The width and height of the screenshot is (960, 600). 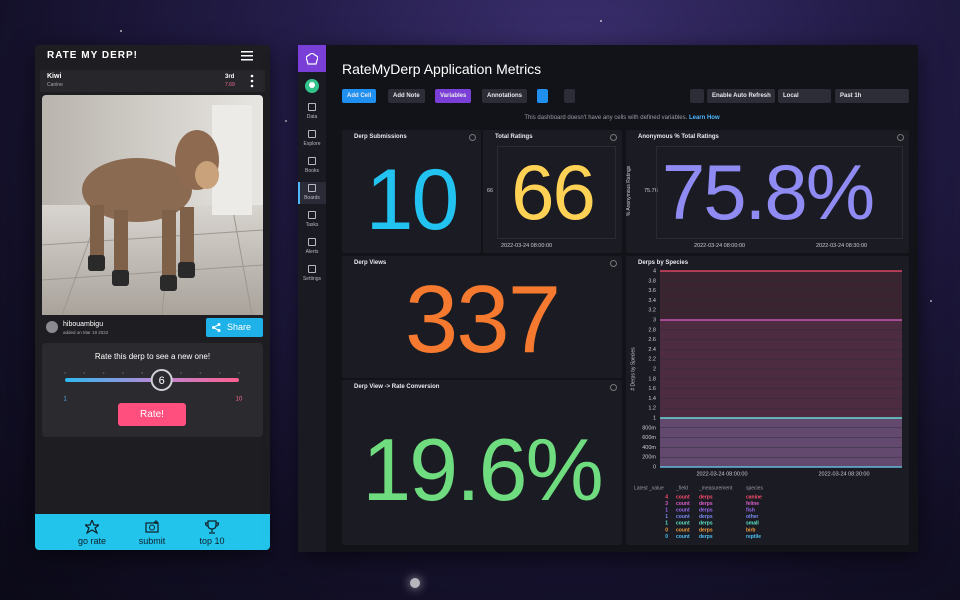 What do you see at coordinates (152, 541) in the screenshot?
I see `nav-label: submit` at bounding box center [152, 541].